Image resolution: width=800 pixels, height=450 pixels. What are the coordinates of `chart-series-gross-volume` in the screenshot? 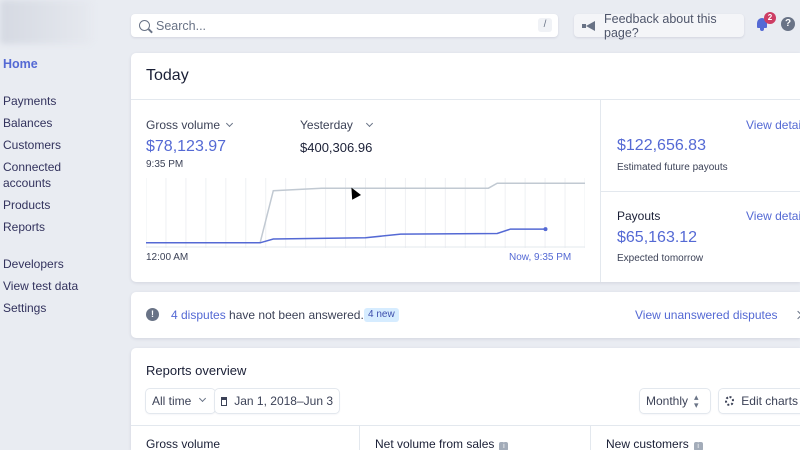 It's located at (346, 236).